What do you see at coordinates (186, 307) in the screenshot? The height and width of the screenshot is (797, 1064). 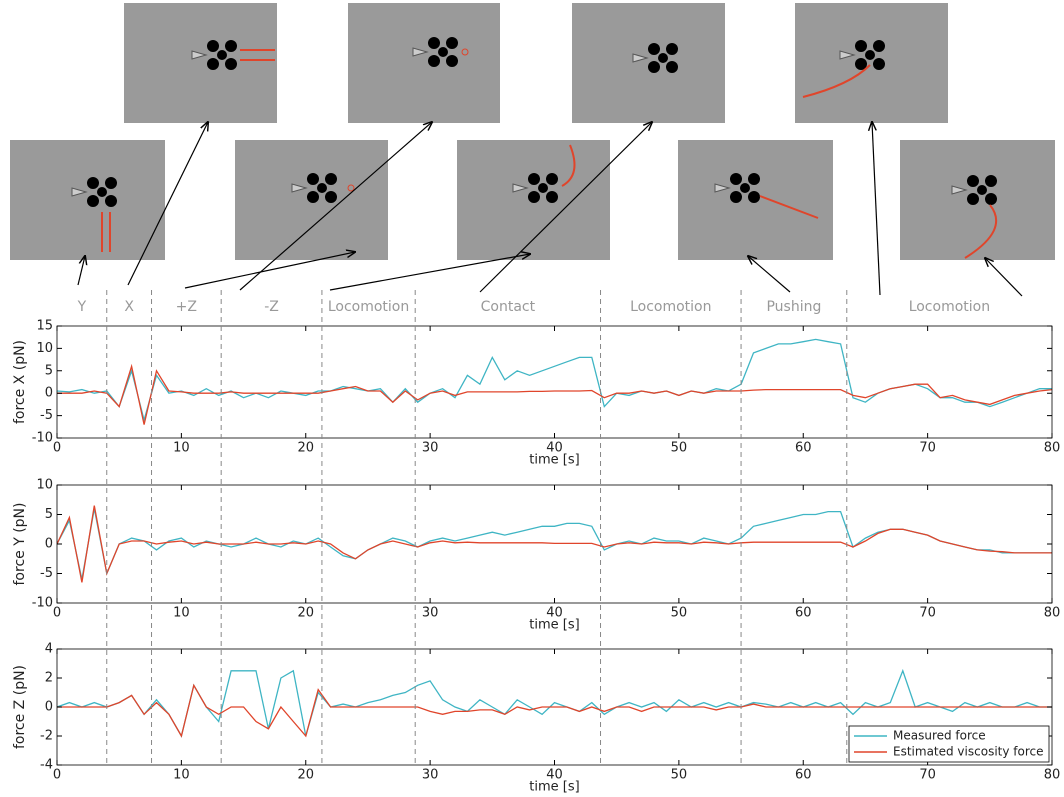 I see `phase-label: +Z` at bounding box center [186, 307].